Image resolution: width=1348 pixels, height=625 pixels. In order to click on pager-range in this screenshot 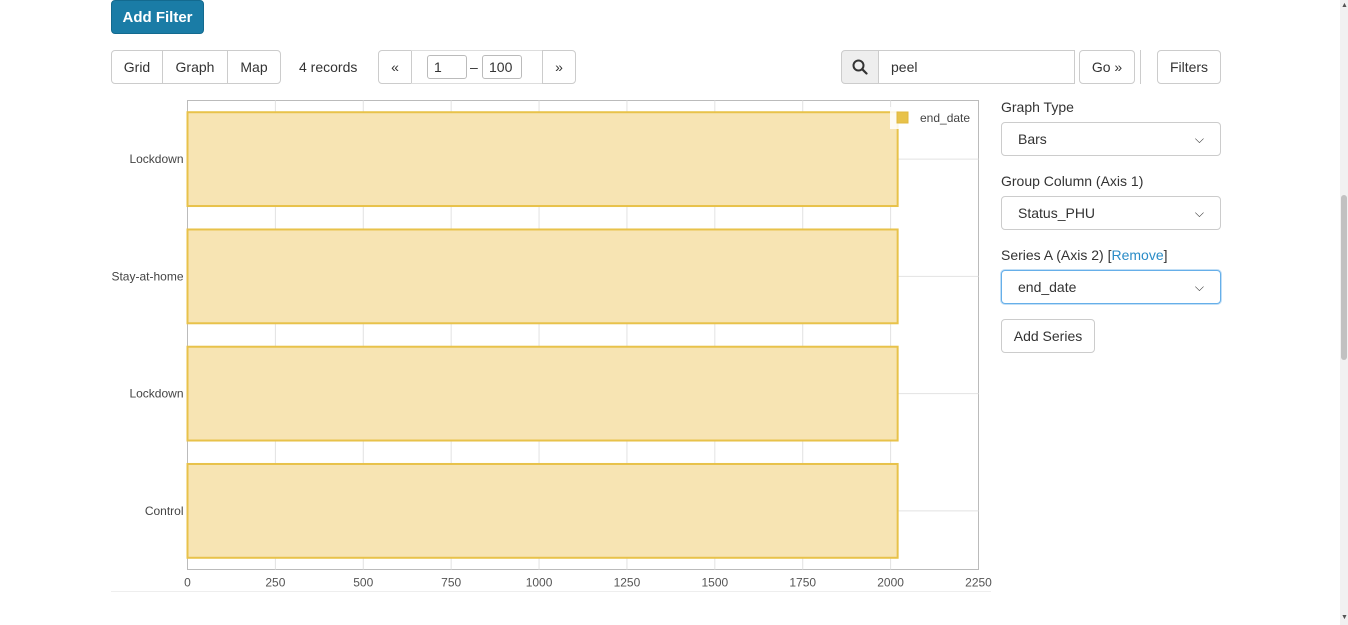, I will do `click(477, 67)`.